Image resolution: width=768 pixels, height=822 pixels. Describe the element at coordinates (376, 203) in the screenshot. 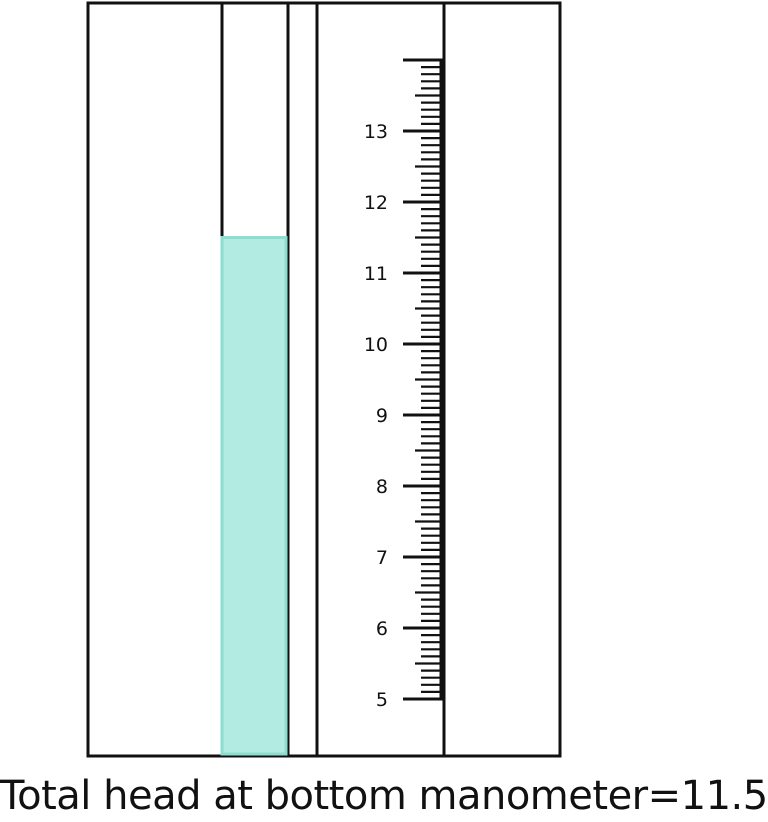

I see `scale-label: 12` at that location.